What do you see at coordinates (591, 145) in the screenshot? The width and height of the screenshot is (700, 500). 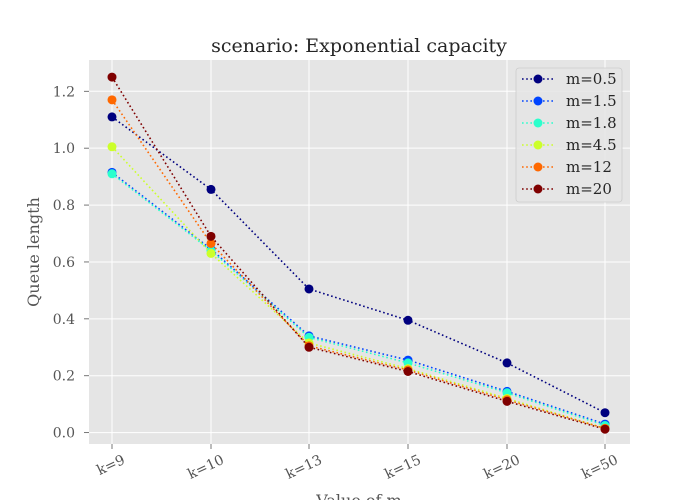 I see `legend-label: m=4.5` at bounding box center [591, 145].